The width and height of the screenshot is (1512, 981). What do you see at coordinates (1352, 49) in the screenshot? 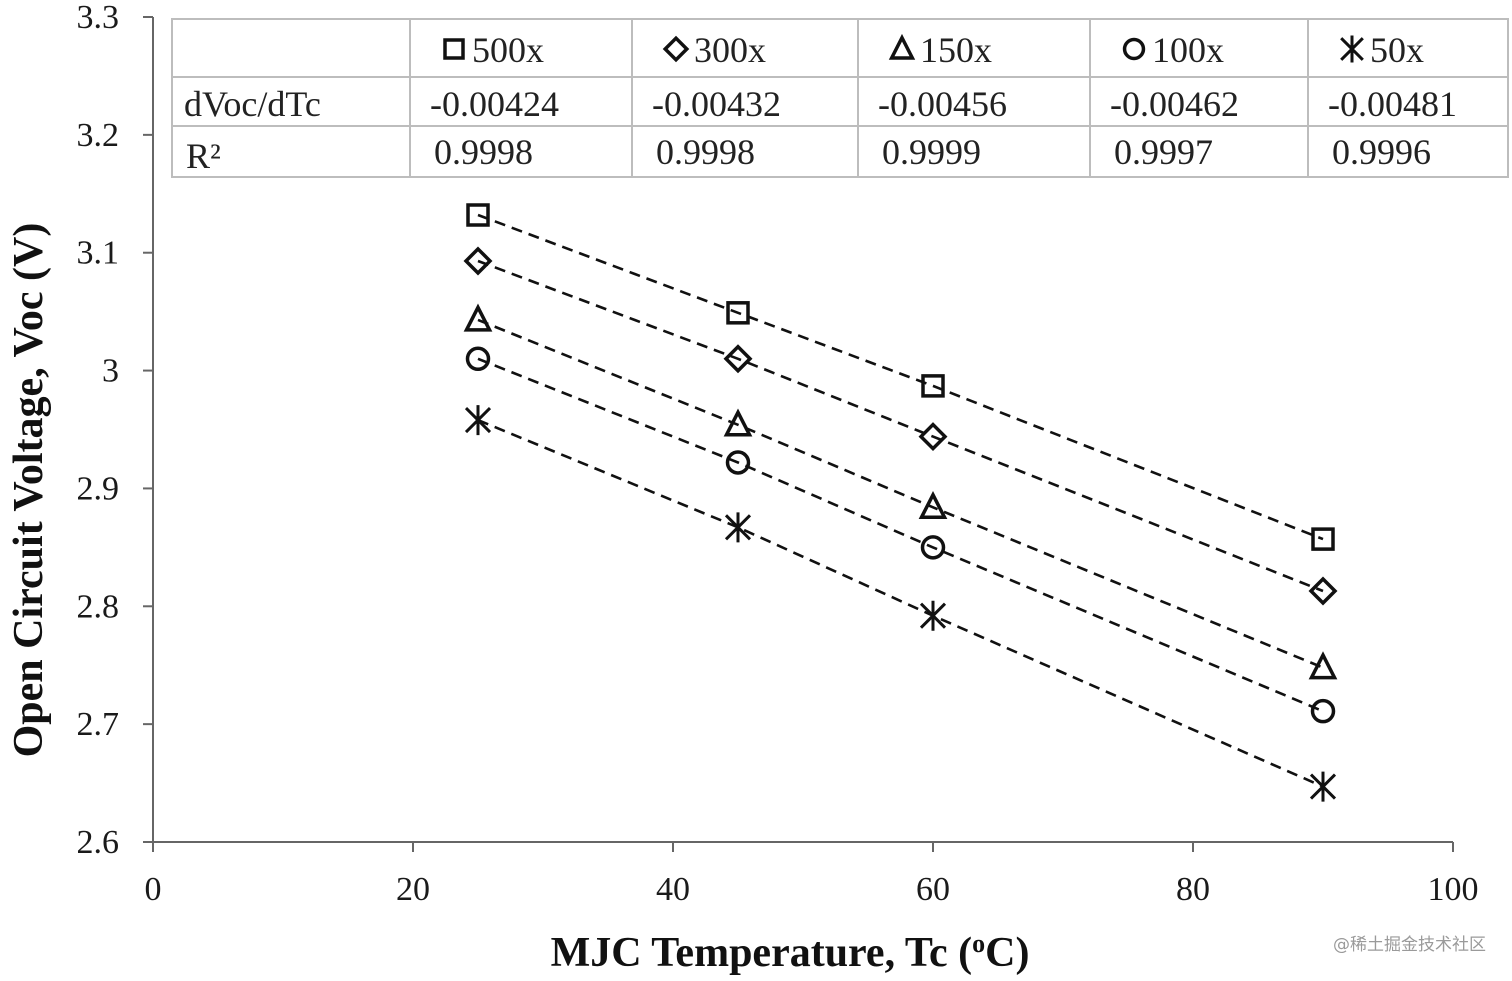
I see `legend-marker-50x` at bounding box center [1352, 49].